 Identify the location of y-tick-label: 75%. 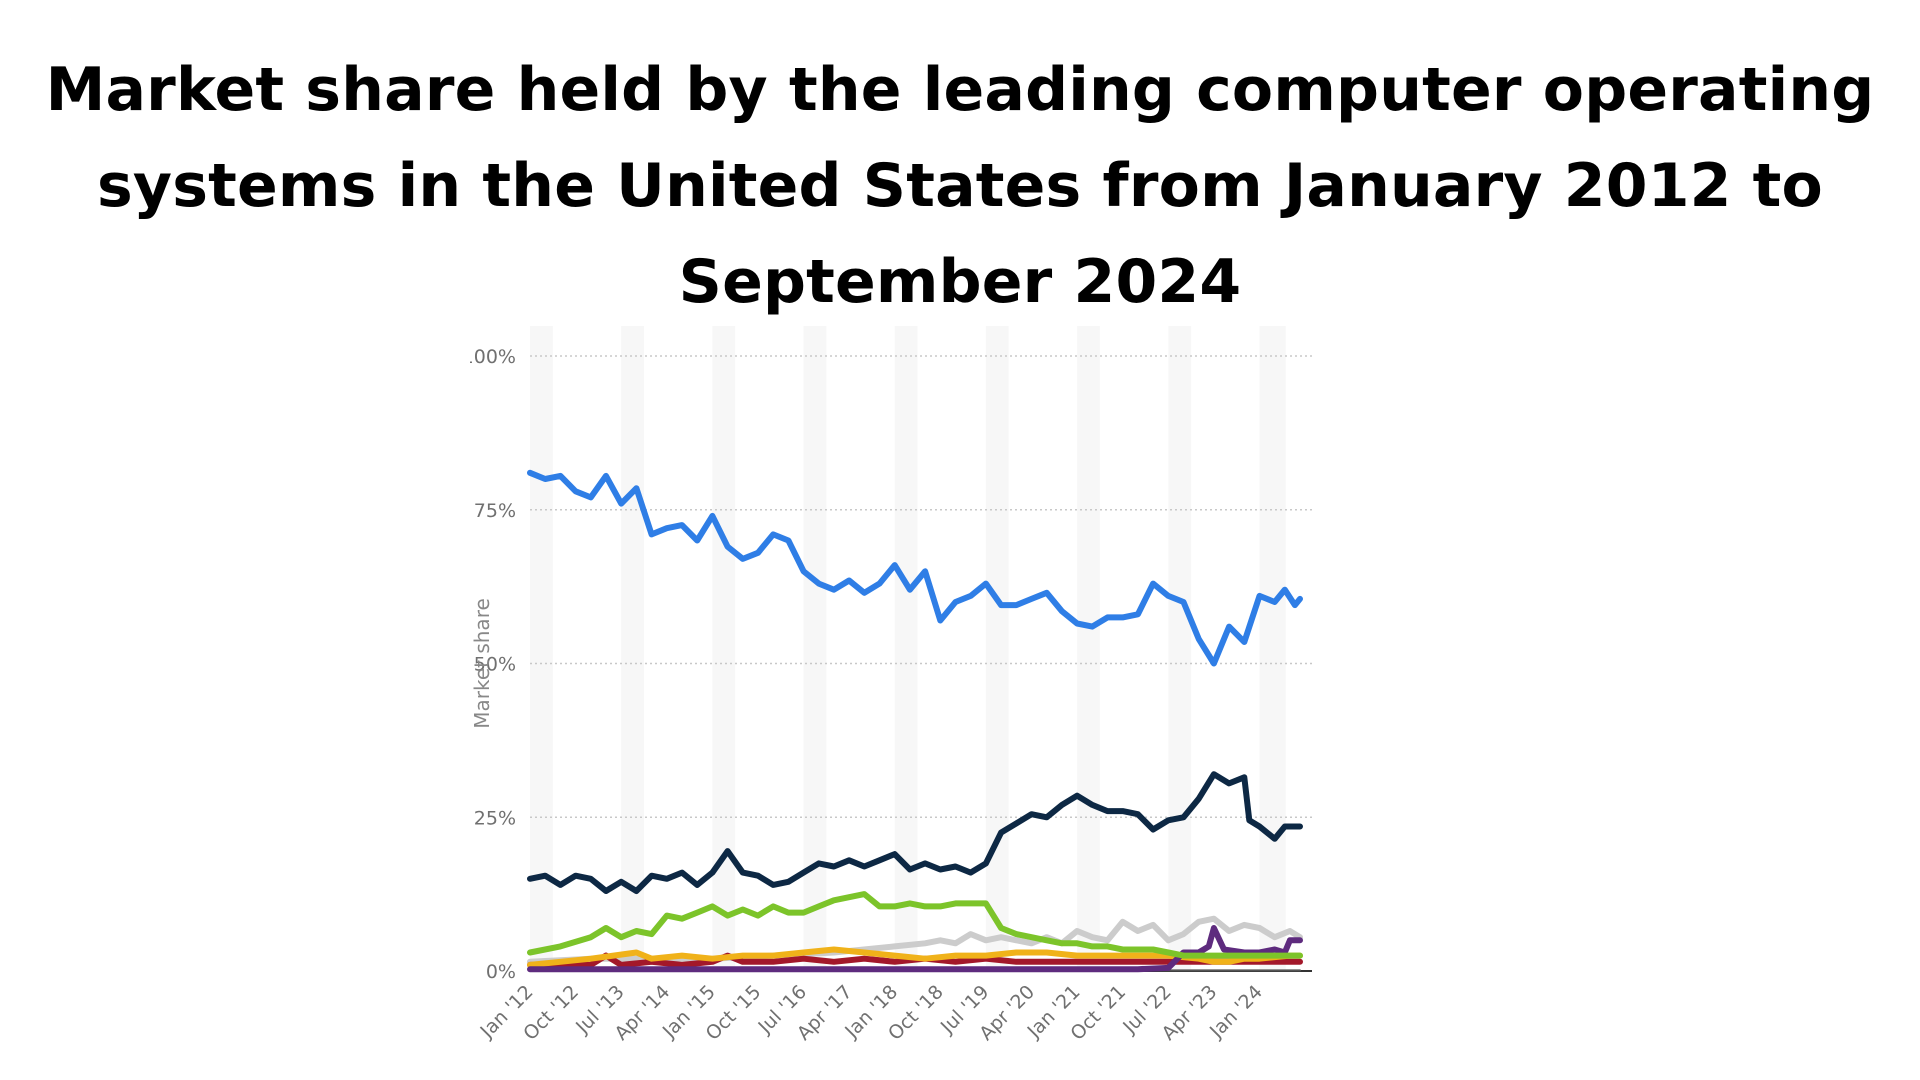
(495, 511).